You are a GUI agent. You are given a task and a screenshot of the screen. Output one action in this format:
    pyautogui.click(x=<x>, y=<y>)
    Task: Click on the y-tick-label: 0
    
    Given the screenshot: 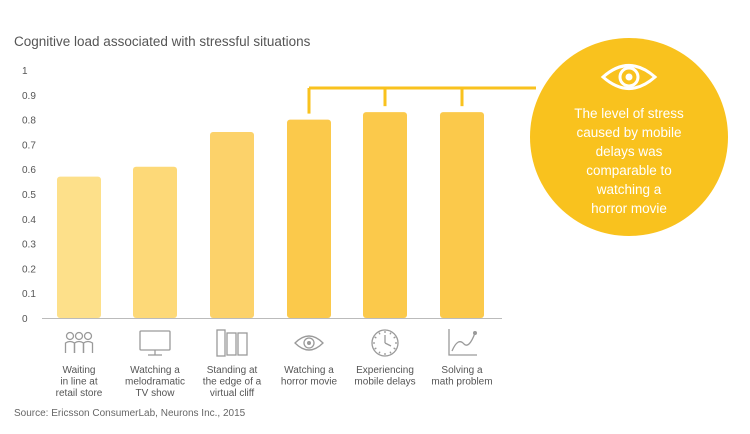 What is the action you would take?
    pyautogui.click(x=25, y=319)
    